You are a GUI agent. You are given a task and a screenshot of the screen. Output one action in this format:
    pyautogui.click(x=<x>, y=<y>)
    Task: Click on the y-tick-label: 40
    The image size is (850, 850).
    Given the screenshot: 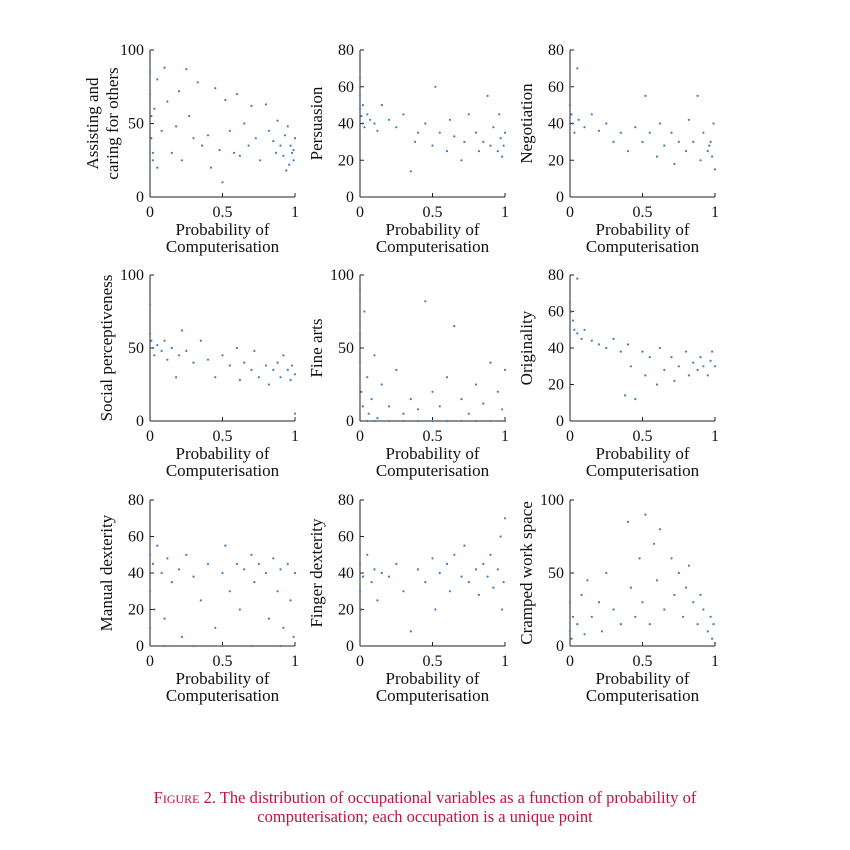 What is the action you would take?
    pyautogui.click(x=556, y=348)
    